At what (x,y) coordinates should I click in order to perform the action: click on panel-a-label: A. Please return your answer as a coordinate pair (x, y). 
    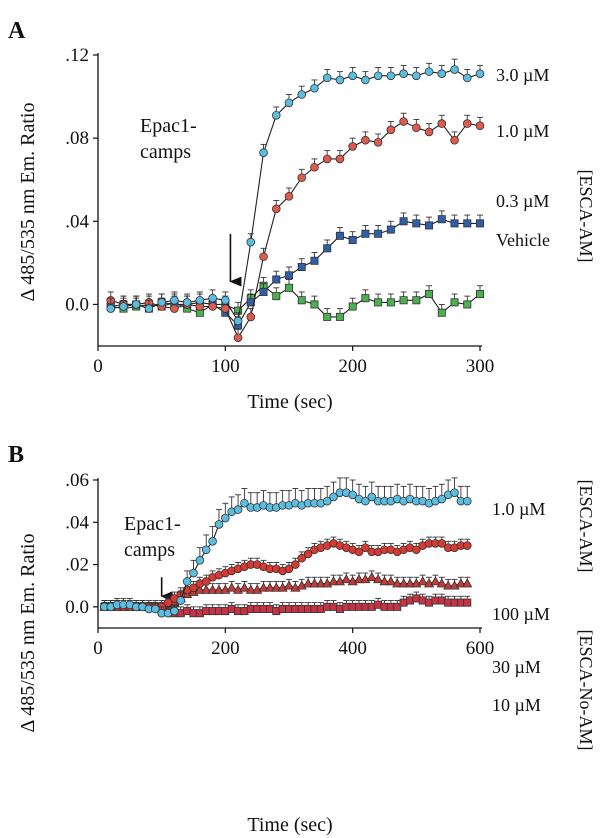
    Looking at the image, I should click on (17, 31).